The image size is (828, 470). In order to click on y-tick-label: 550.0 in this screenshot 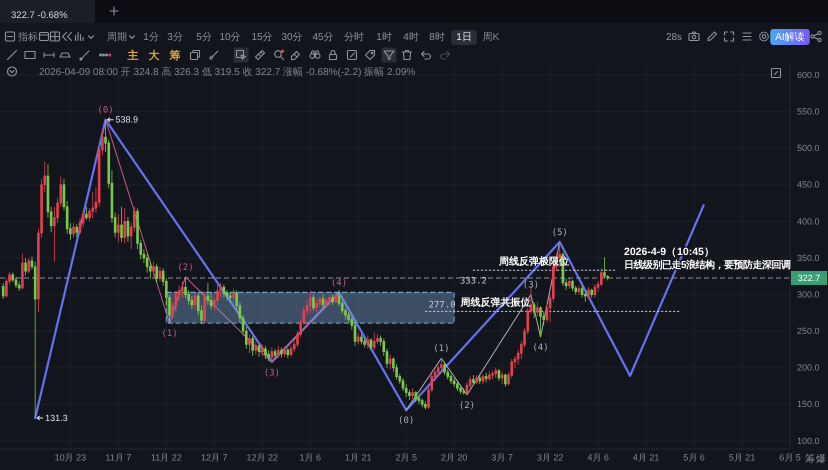, I will do `click(808, 111)`.